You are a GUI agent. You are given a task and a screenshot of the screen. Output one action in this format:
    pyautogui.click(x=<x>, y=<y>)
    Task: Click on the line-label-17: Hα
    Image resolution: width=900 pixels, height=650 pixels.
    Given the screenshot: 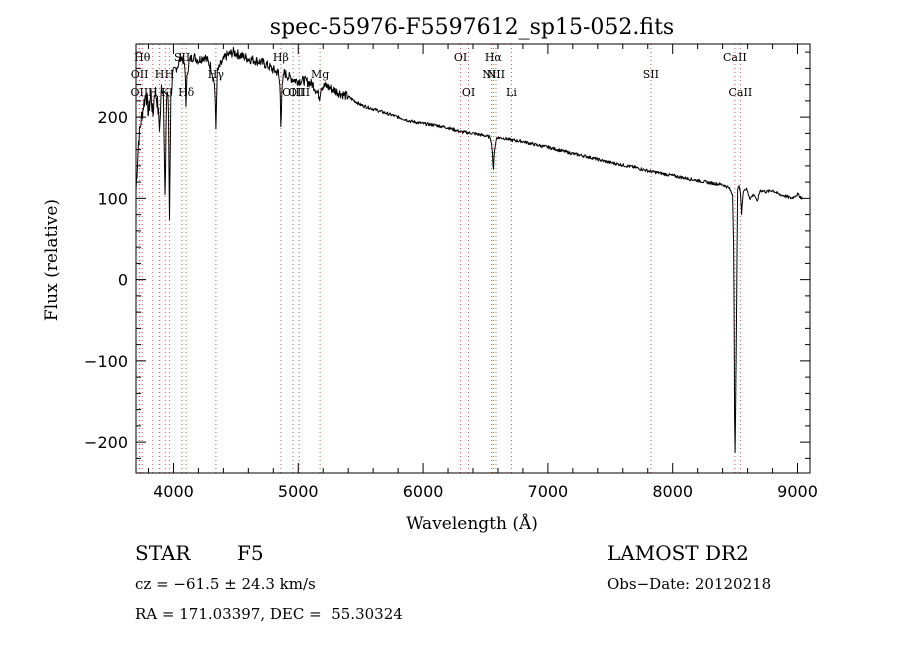 What is the action you would take?
    pyautogui.click(x=494, y=57)
    